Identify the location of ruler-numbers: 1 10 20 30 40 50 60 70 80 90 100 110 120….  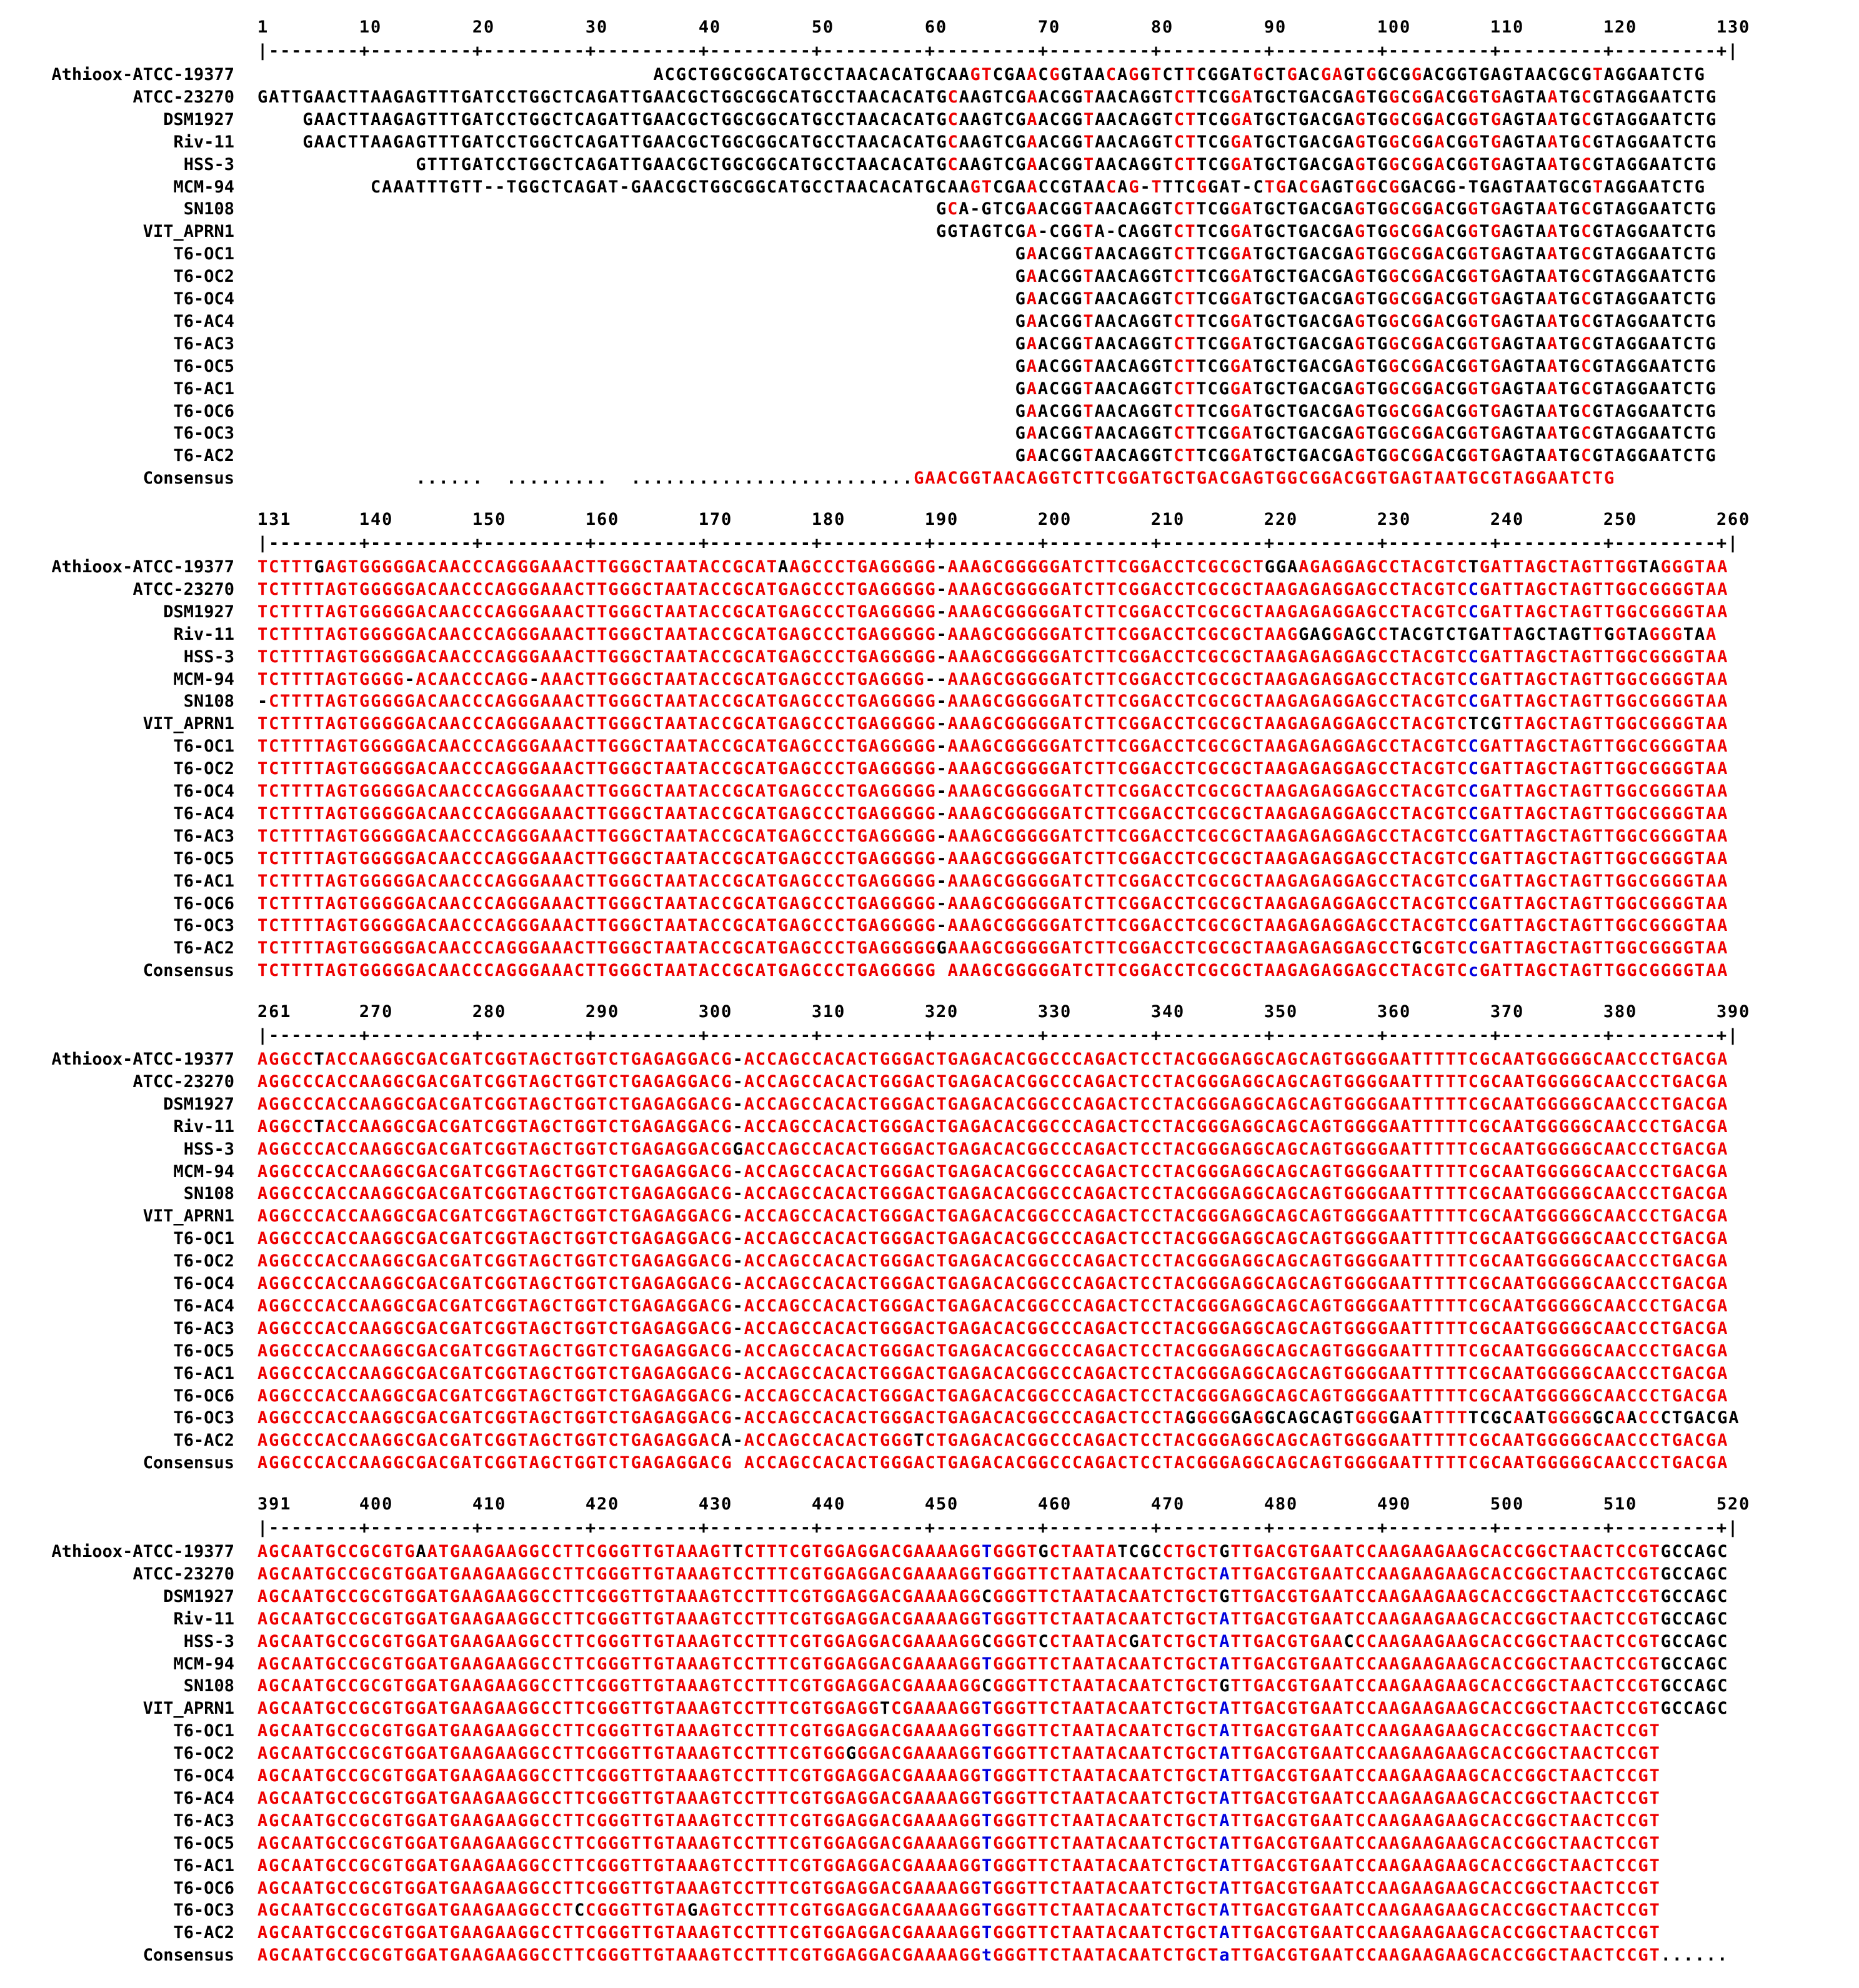
(1004, 27).